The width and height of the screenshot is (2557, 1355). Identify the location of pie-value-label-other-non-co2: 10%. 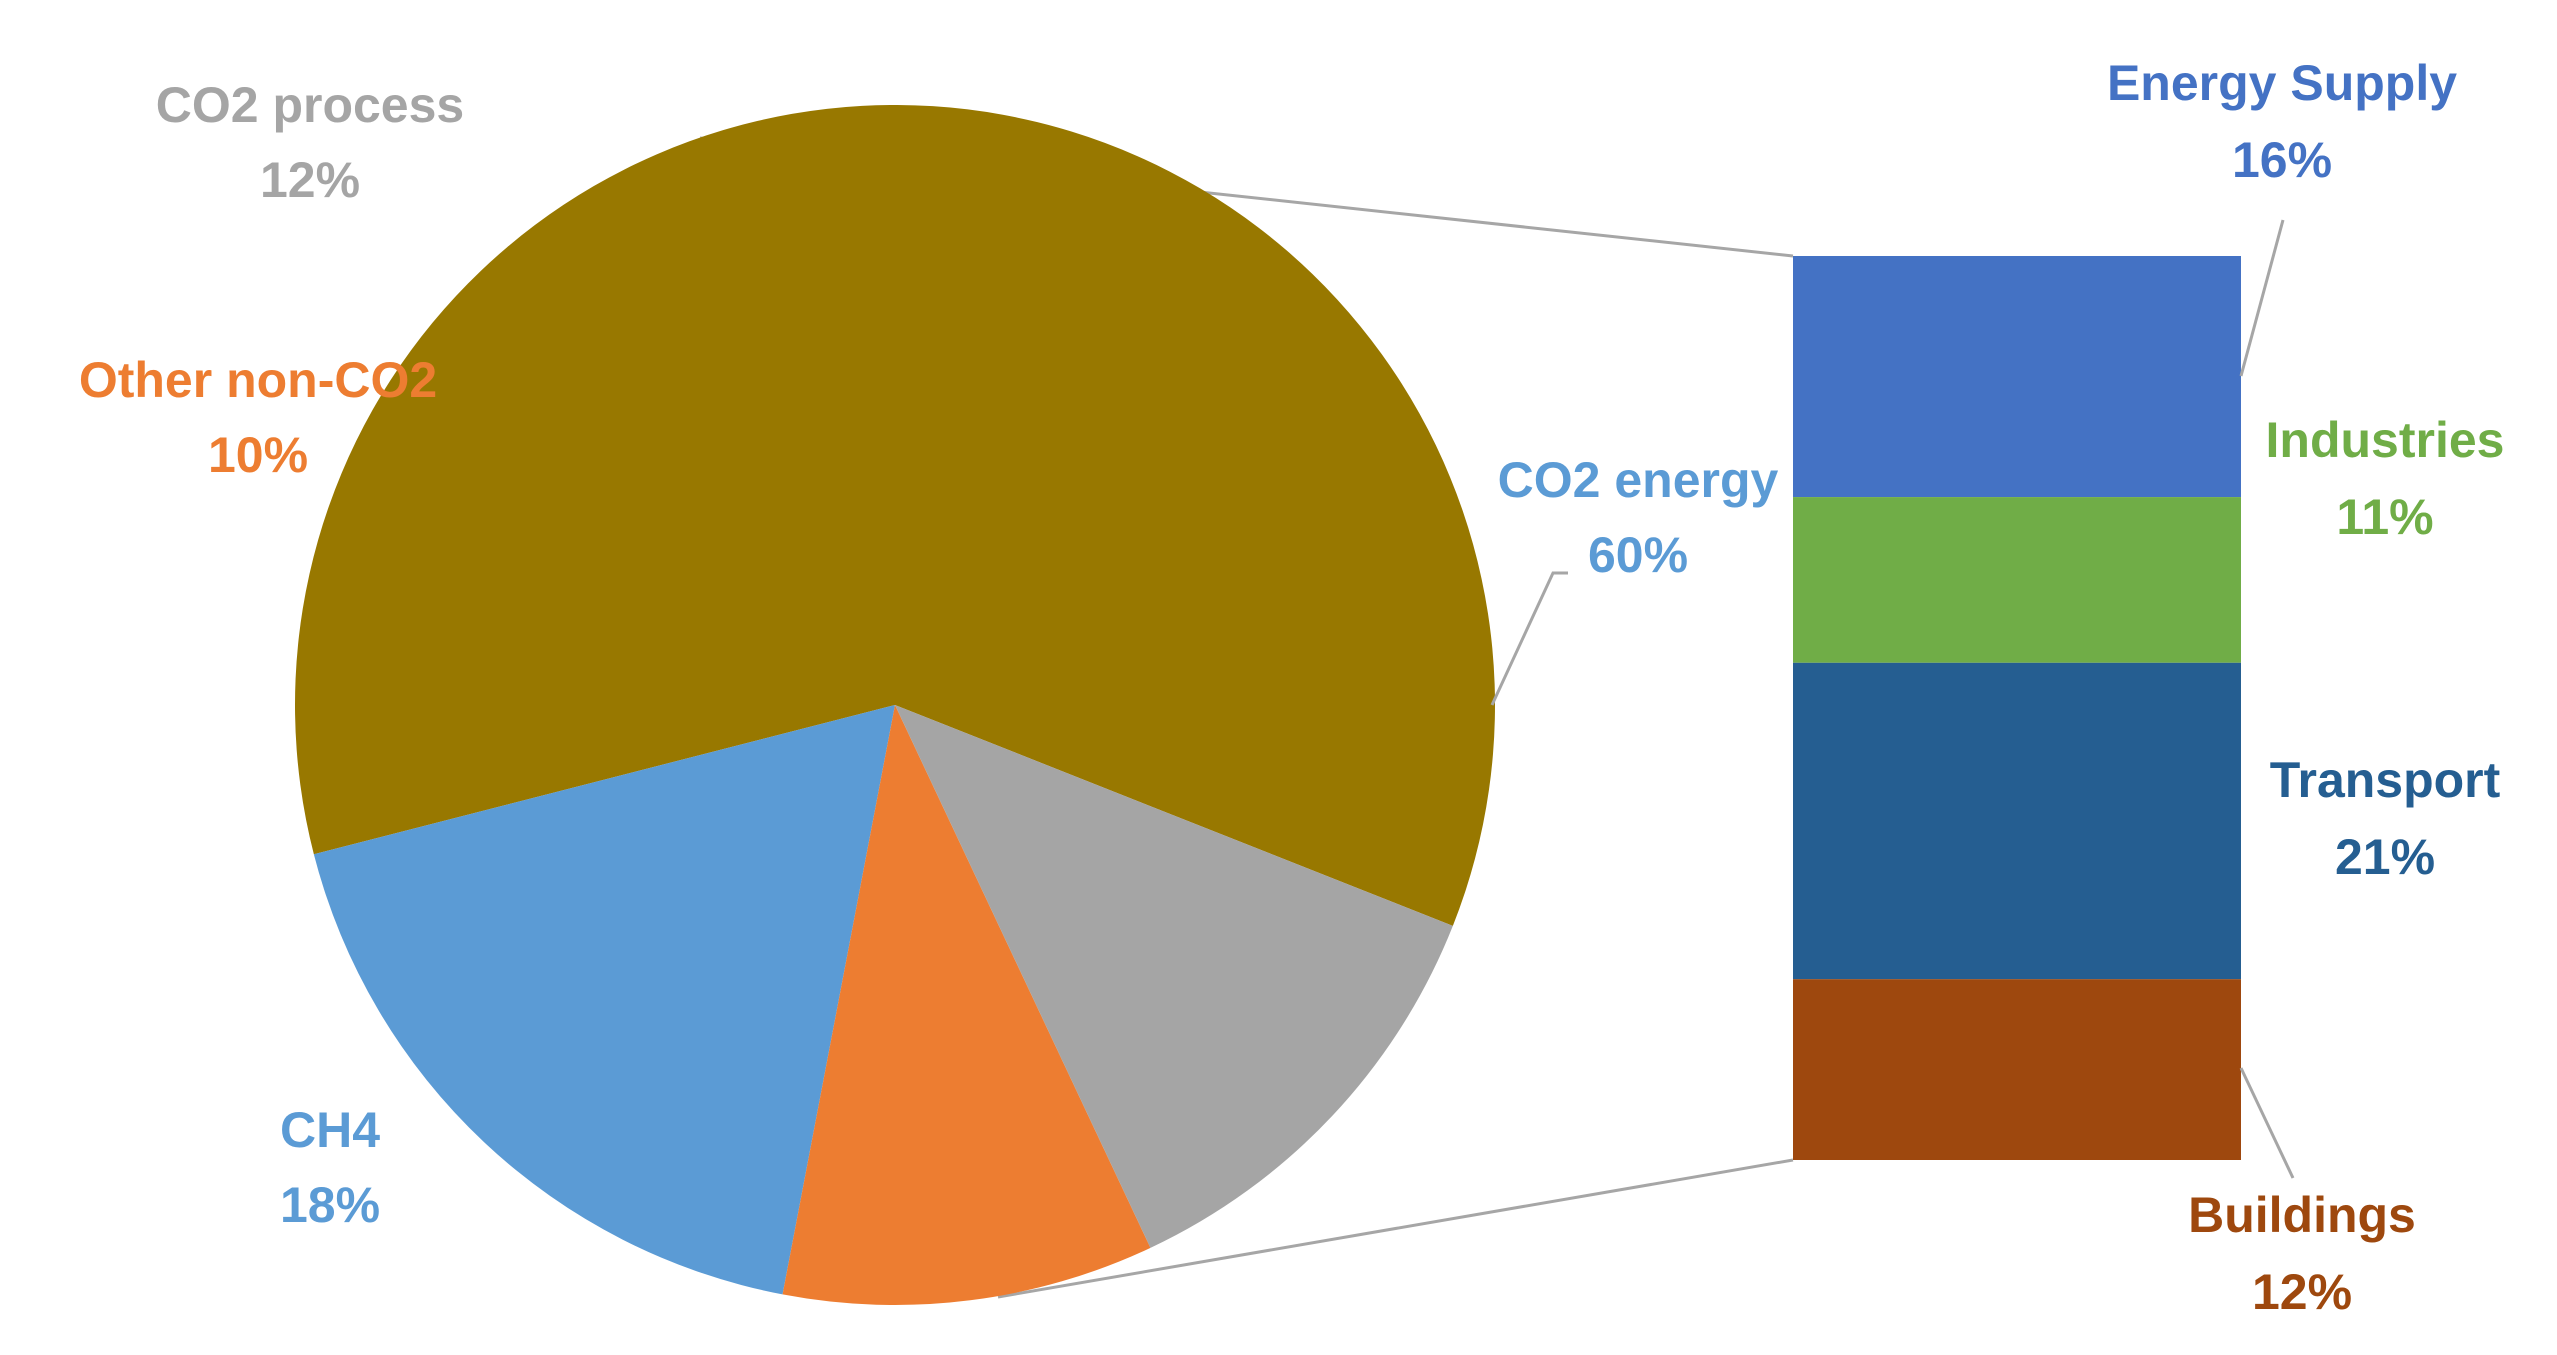
(258, 455).